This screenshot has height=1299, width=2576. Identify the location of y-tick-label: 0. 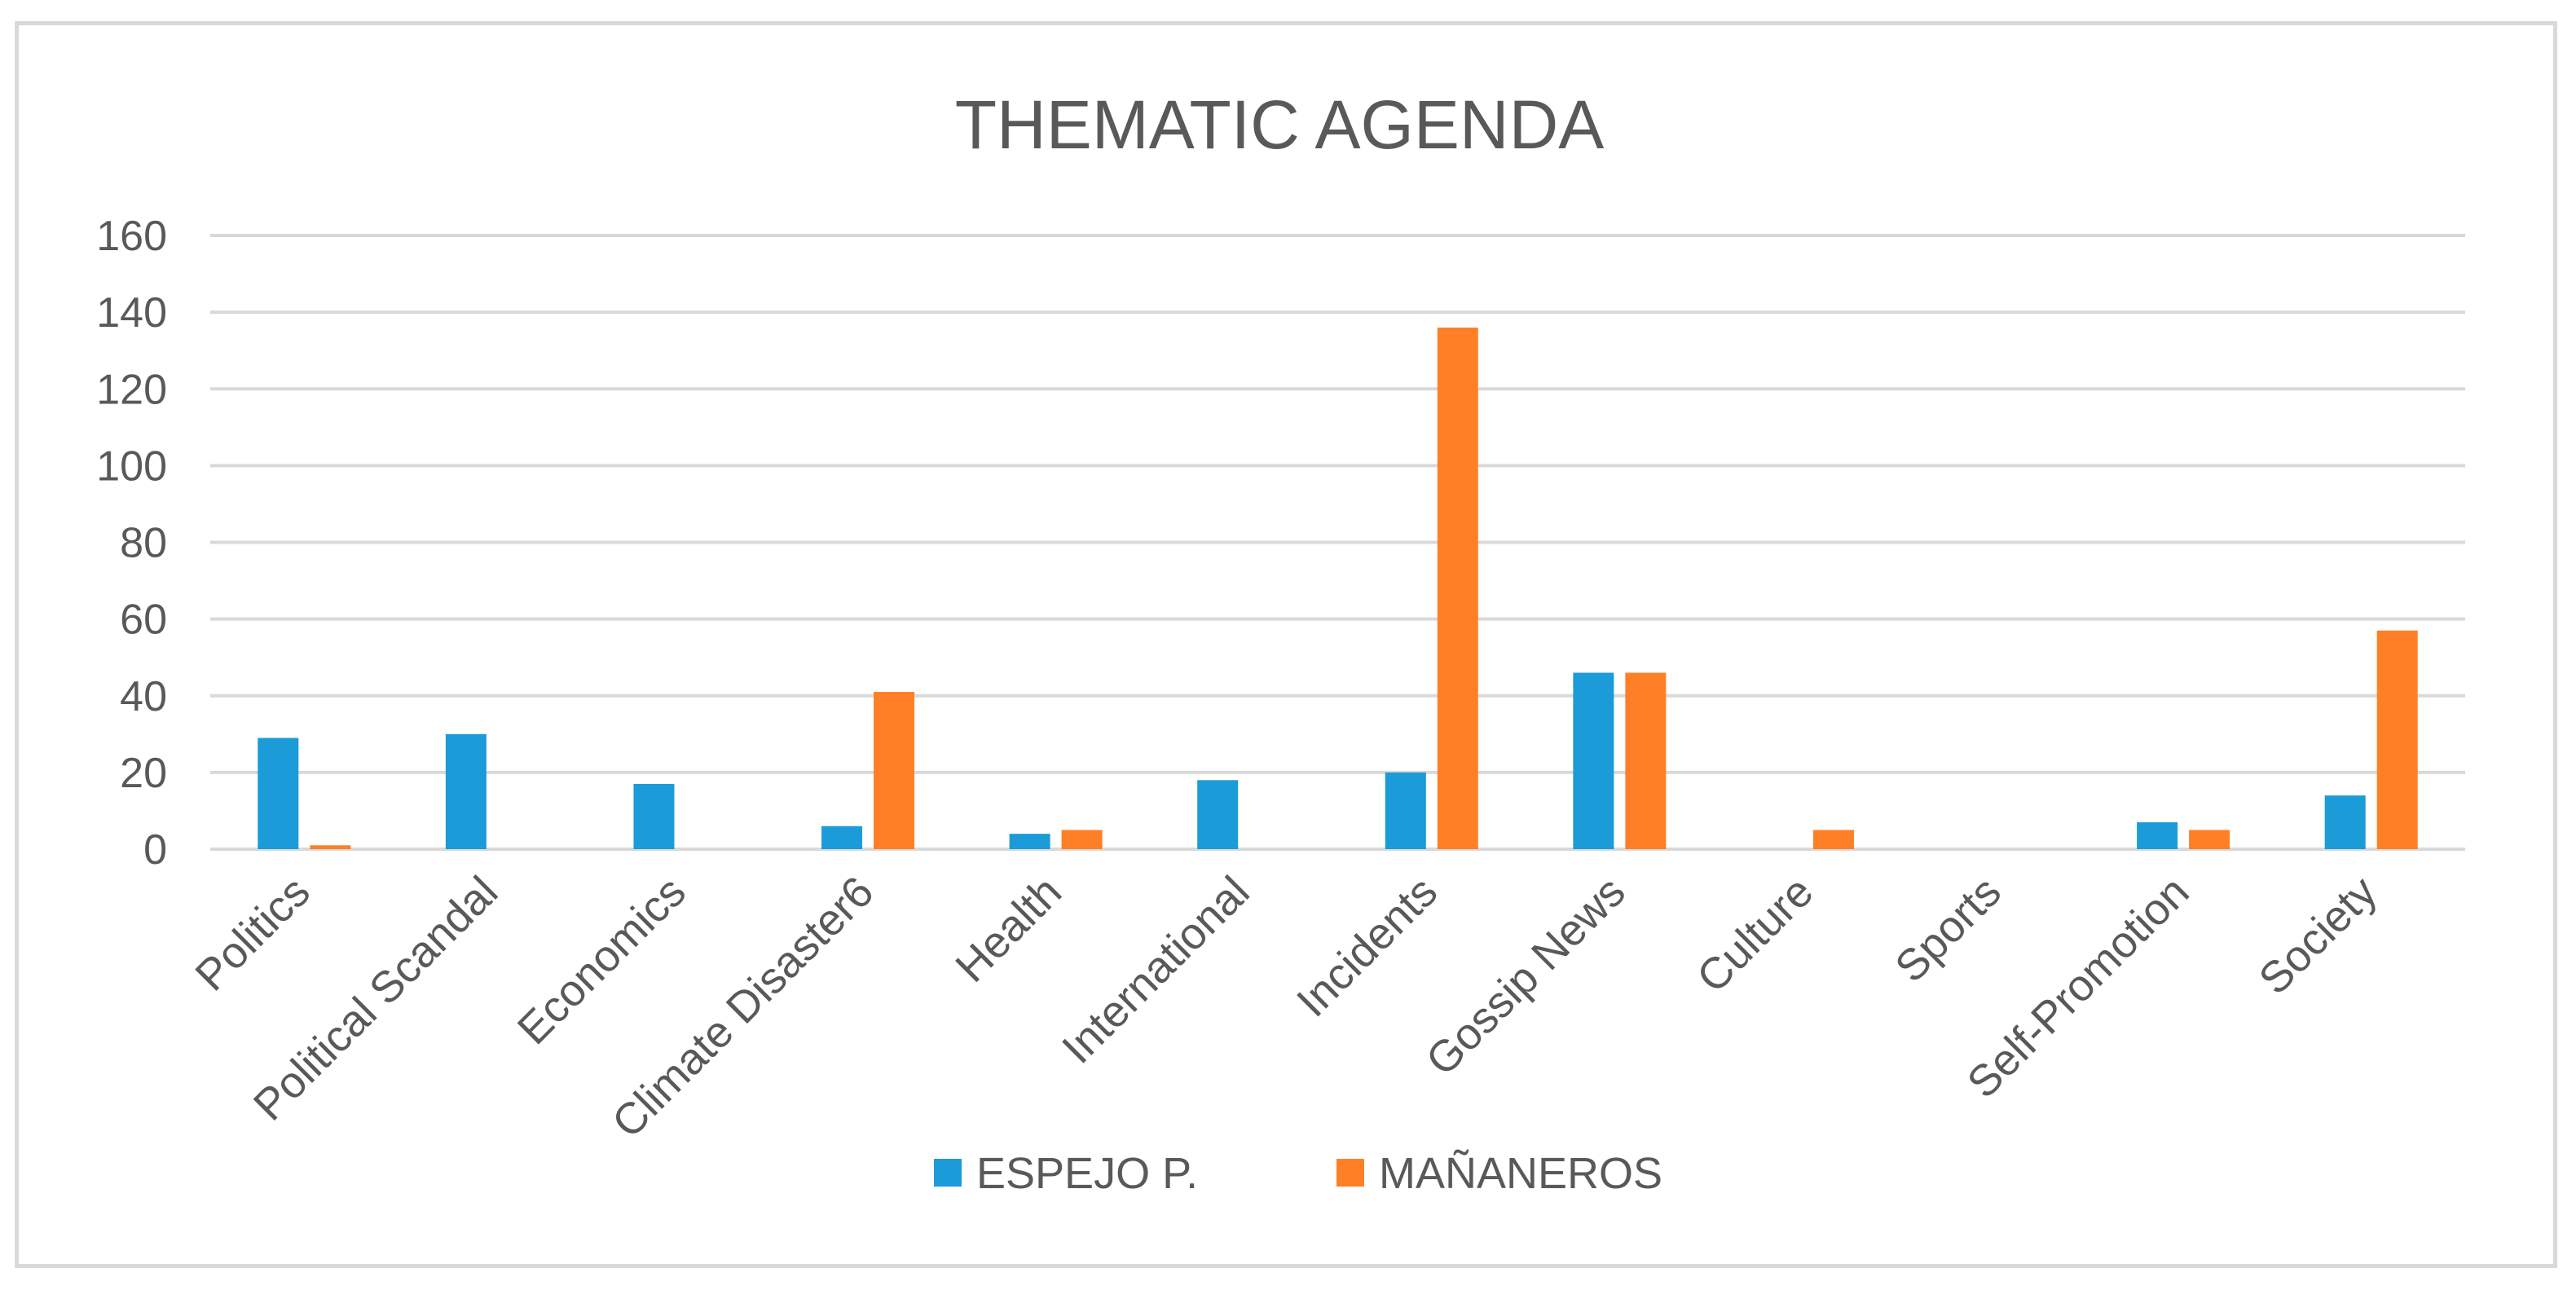
(155, 850).